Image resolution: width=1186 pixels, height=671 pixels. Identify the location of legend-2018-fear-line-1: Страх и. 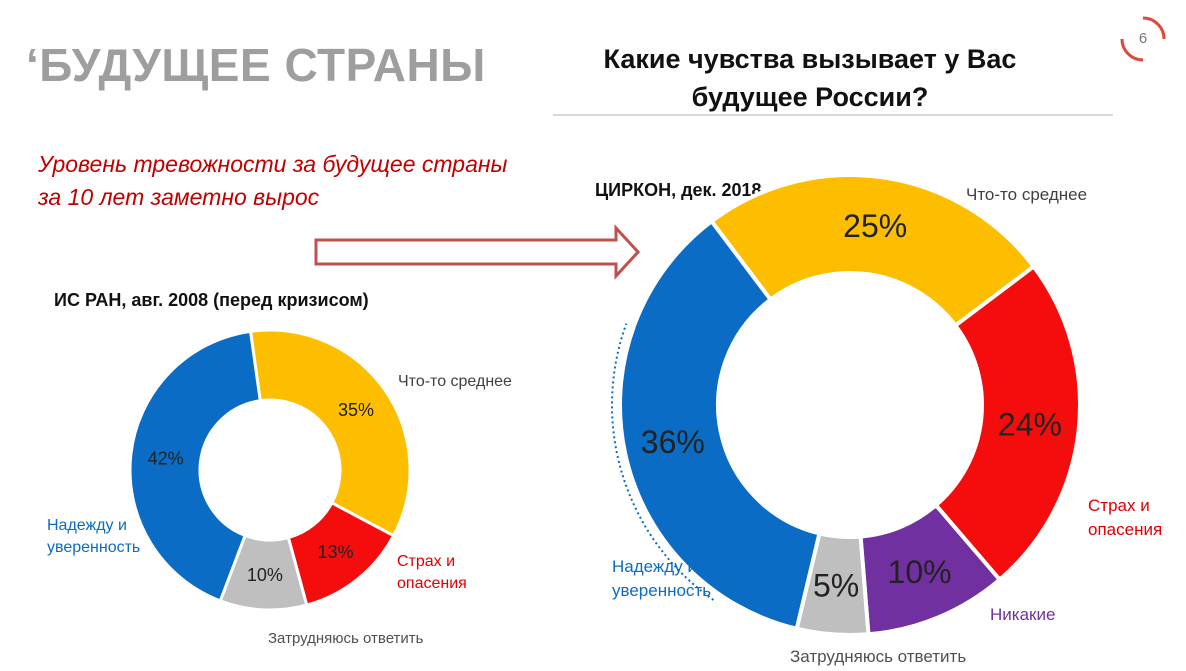
(1119, 505).